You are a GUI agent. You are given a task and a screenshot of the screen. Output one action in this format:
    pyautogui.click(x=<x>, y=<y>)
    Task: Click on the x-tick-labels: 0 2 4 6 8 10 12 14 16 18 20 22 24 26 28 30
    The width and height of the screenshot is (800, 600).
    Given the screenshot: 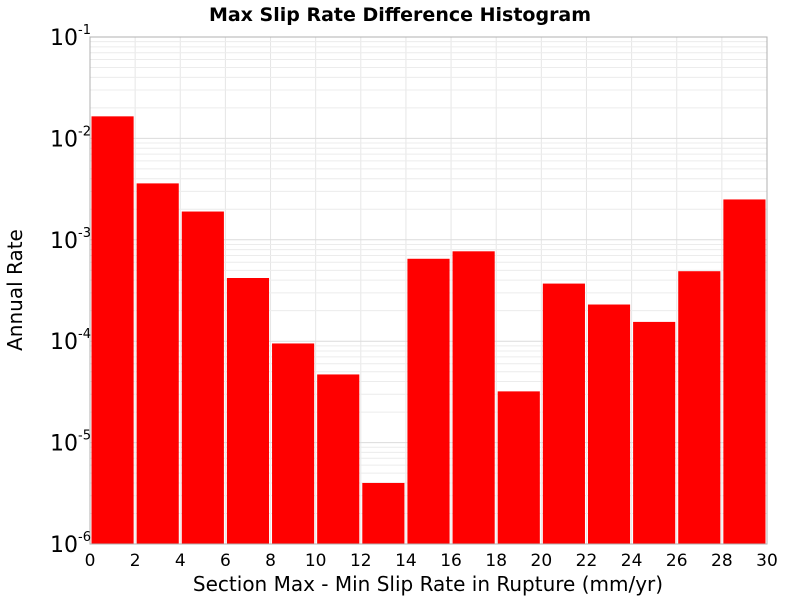 What is the action you would take?
    pyautogui.click(x=431, y=561)
    